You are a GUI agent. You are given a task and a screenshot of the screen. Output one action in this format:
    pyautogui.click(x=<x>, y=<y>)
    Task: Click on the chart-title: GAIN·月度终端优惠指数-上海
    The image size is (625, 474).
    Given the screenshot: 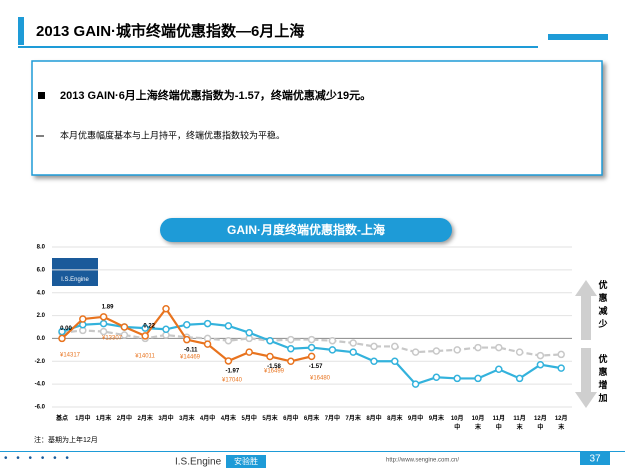 What is the action you would take?
    pyautogui.click(x=306, y=229)
    